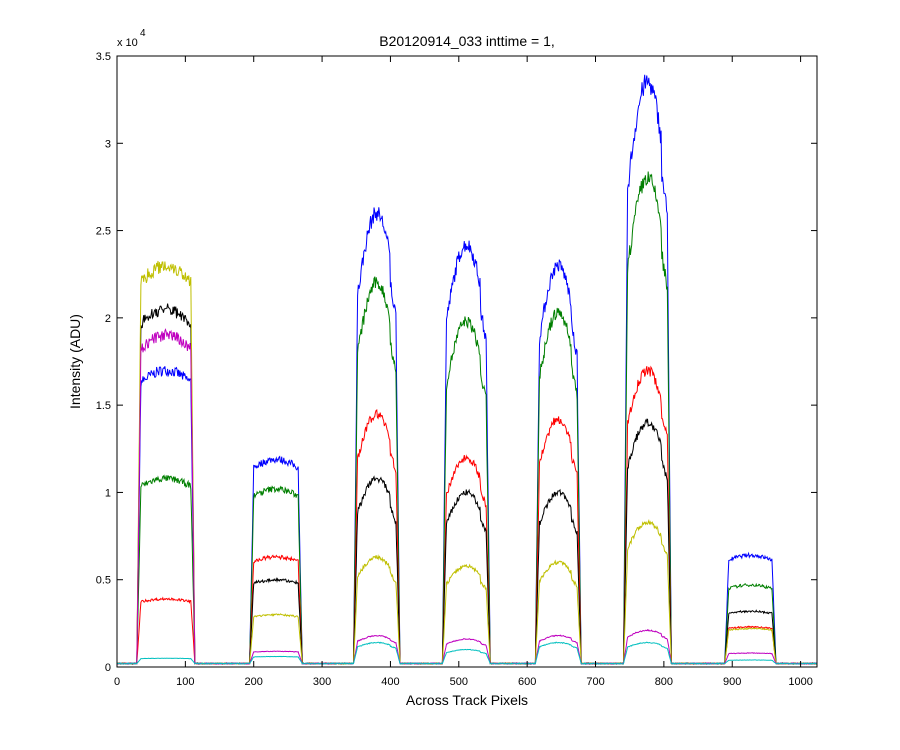  What do you see at coordinates (117, 682) in the screenshot?
I see `x-tick-label: 0` at bounding box center [117, 682].